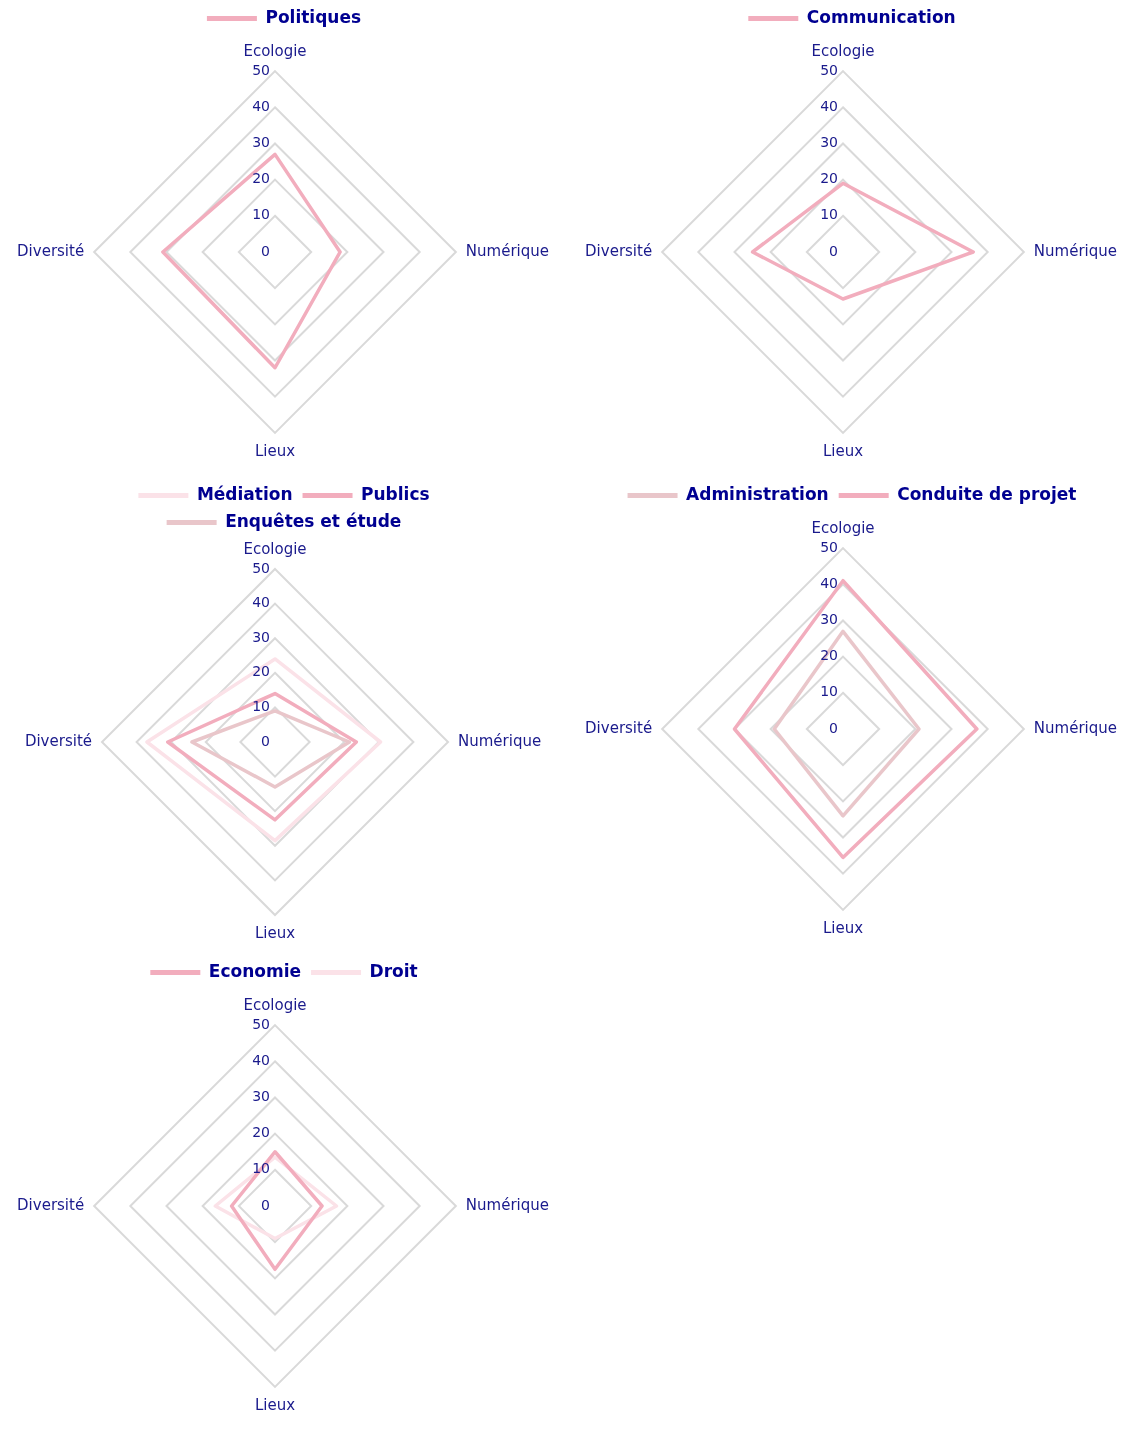 The width and height of the screenshot is (1136, 1431). What do you see at coordinates (987, 493) in the screenshot?
I see `legend-label: Conduite de projet` at bounding box center [987, 493].